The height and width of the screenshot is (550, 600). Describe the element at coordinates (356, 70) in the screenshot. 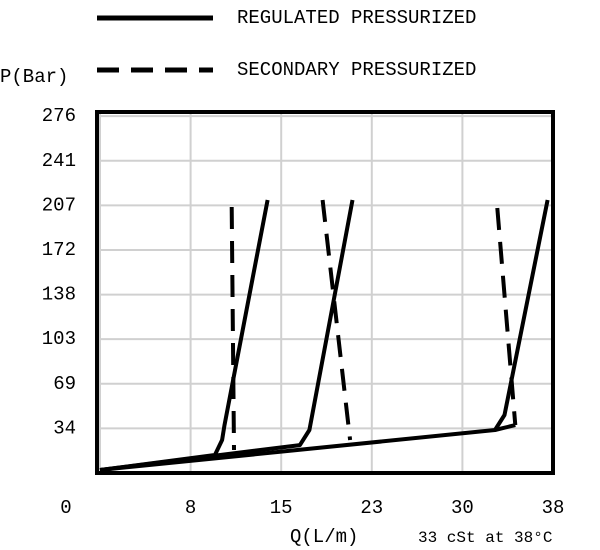

I see `legend-label: SECONDARY PRESSURIZED` at that location.